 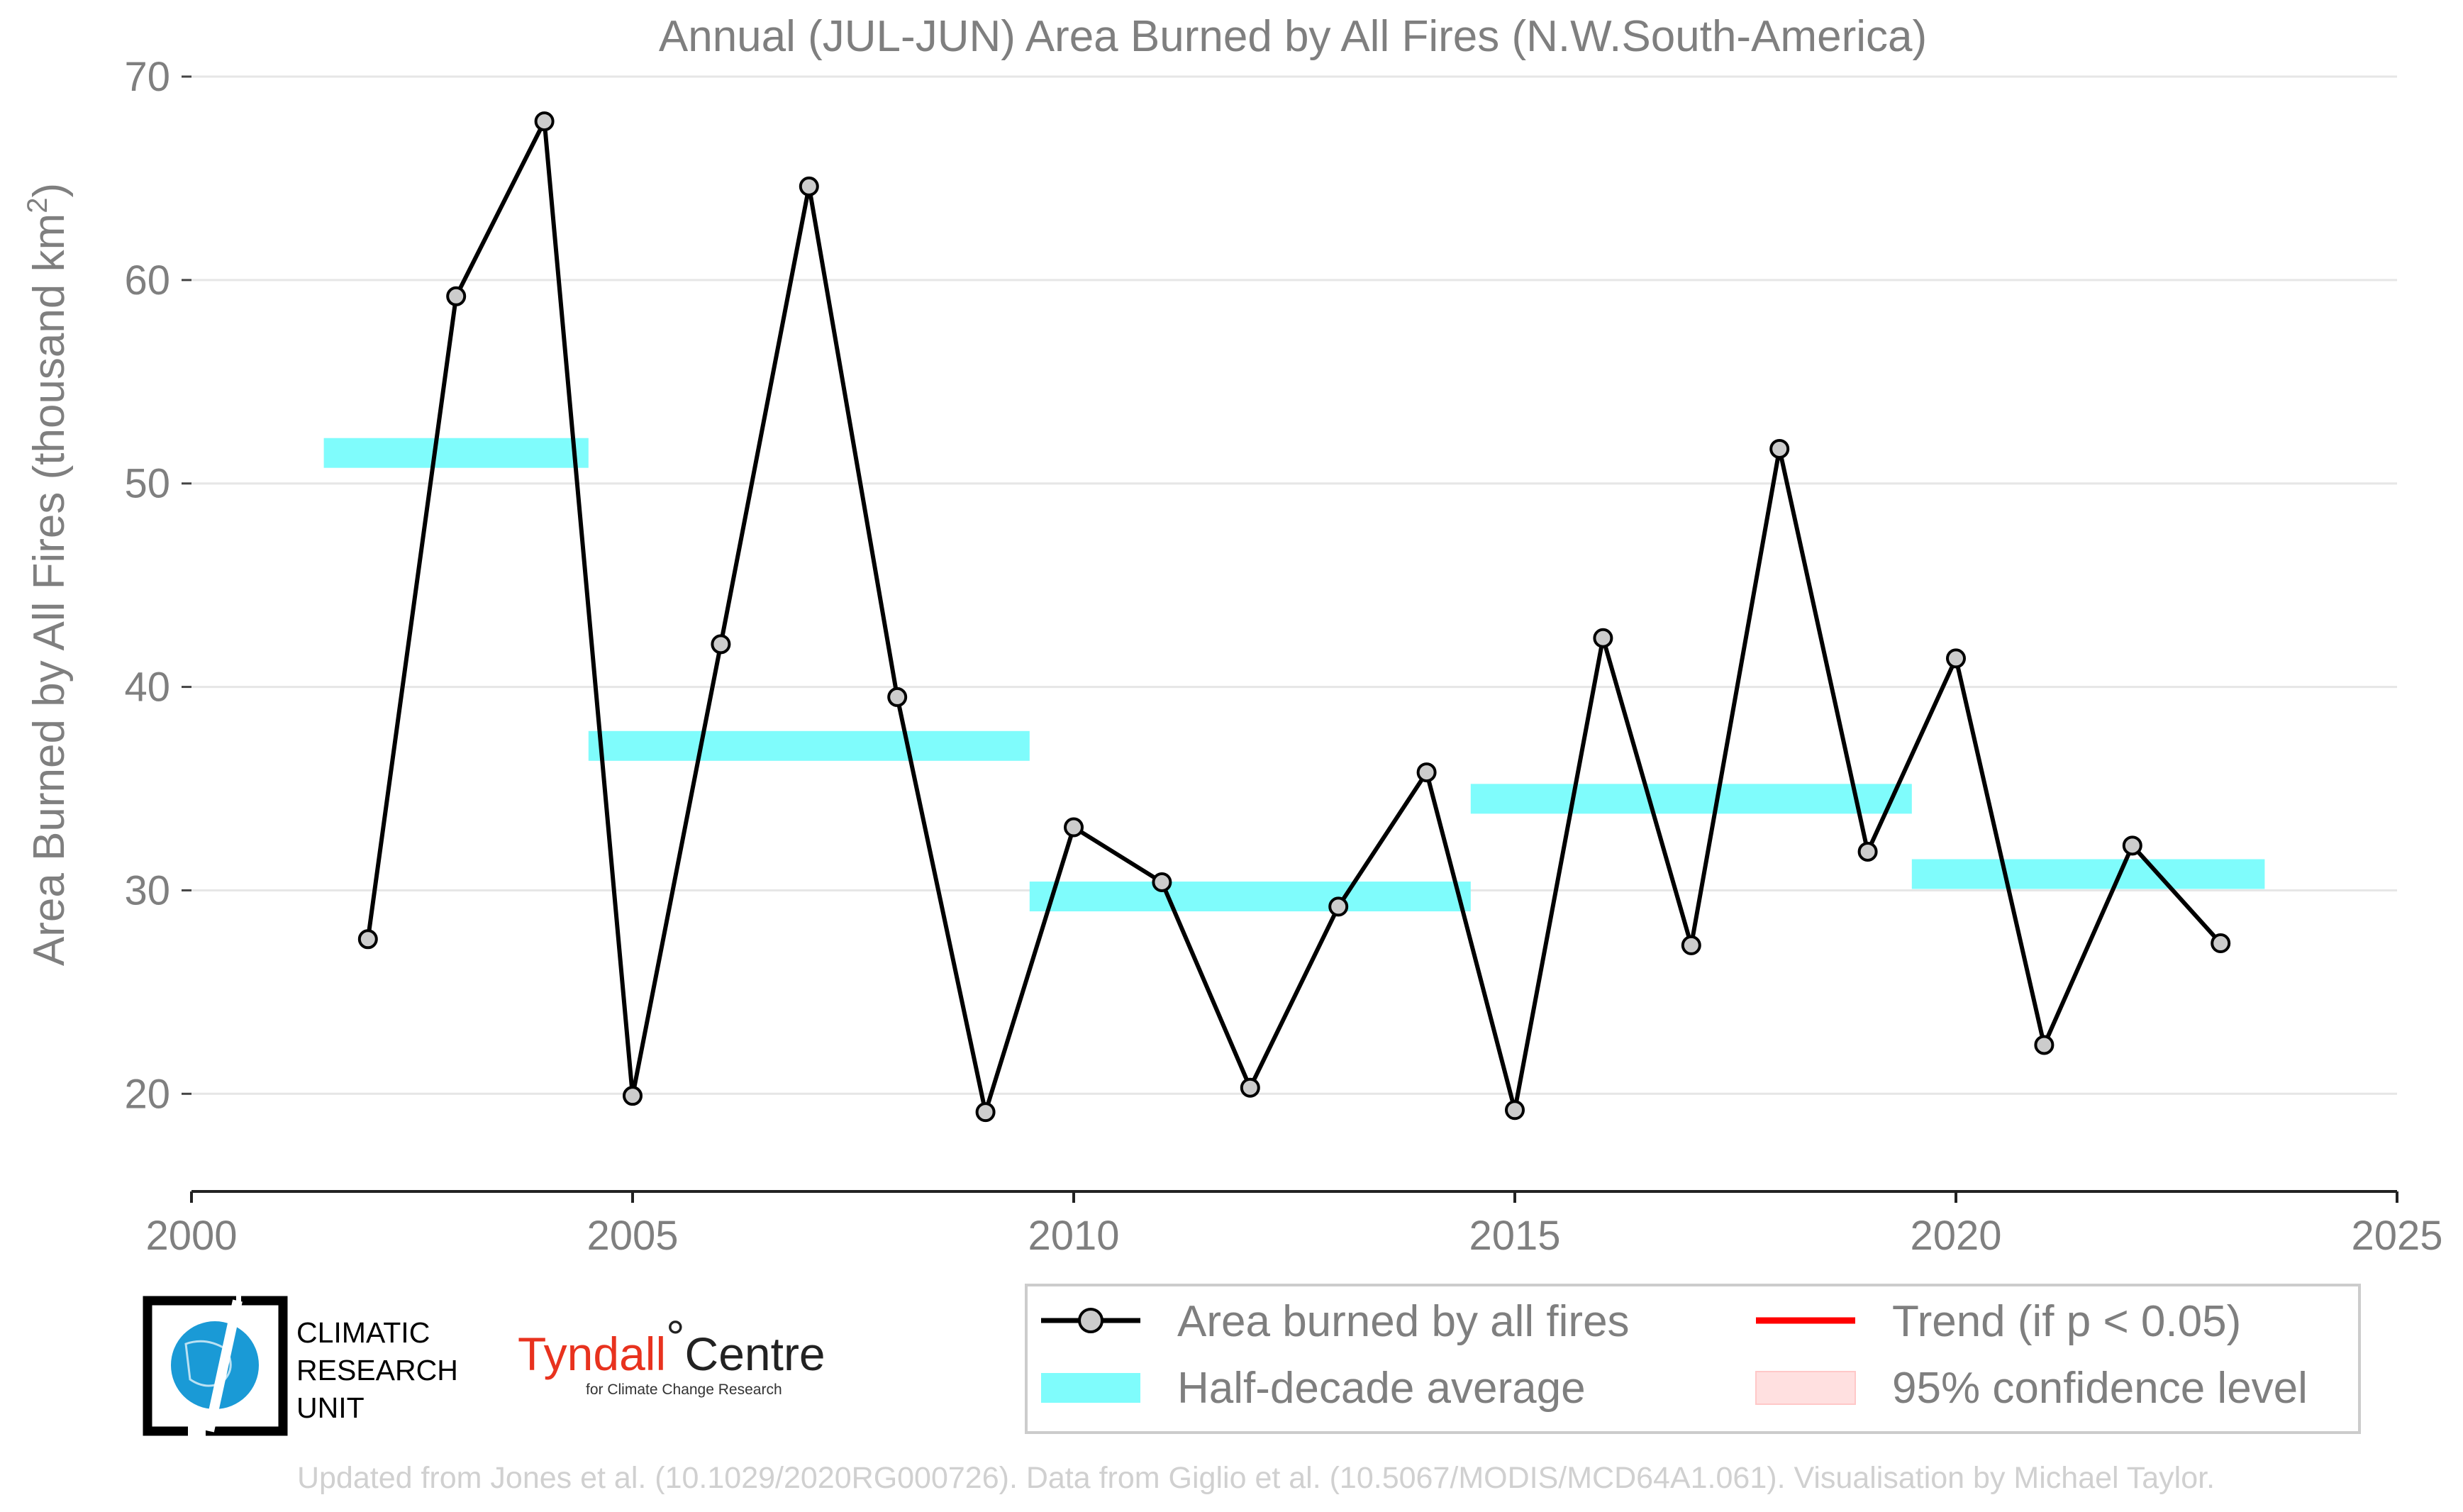 What do you see at coordinates (1779, 448) in the screenshot?
I see `data-point-2018` at bounding box center [1779, 448].